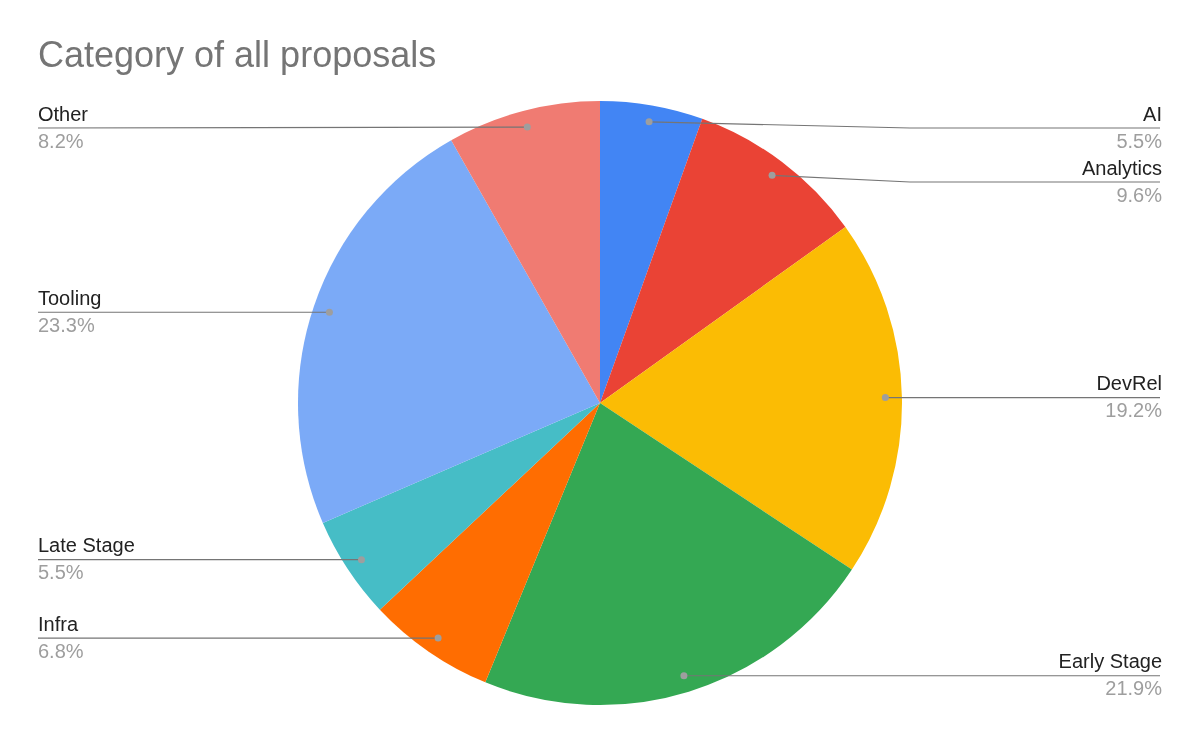  What do you see at coordinates (86, 545) in the screenshot?
I see `slice-label: Late Stage` at bounding box center [86, 545].